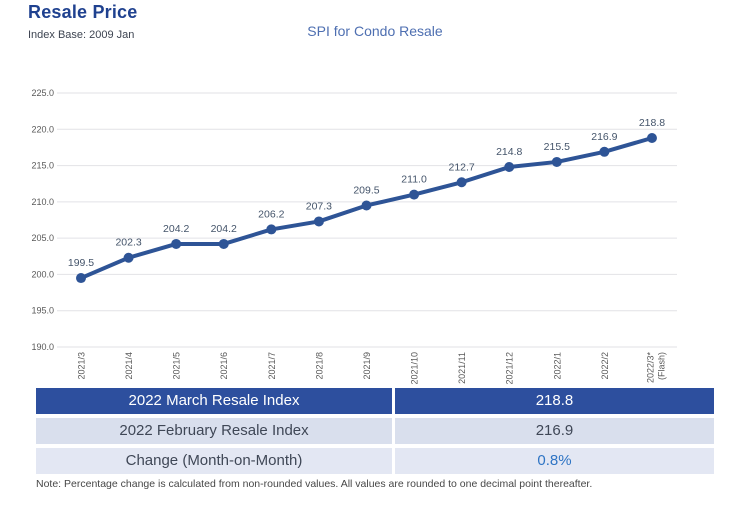 The image size is (750, 507). What do you see at coordinates (42, 166) in the screenshot?
I see `y-axis-tick-label: 215.0` at bounding box center [42, 166].